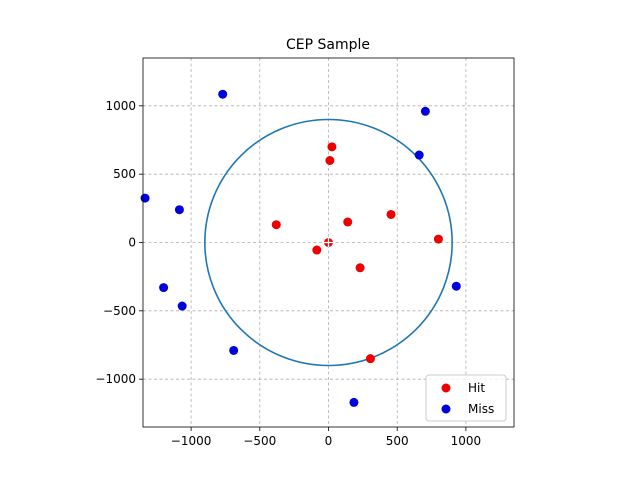  Describe the element at coordinates (466, 441) in the screenshot. I see `x-tick-label: 1000` at that location.